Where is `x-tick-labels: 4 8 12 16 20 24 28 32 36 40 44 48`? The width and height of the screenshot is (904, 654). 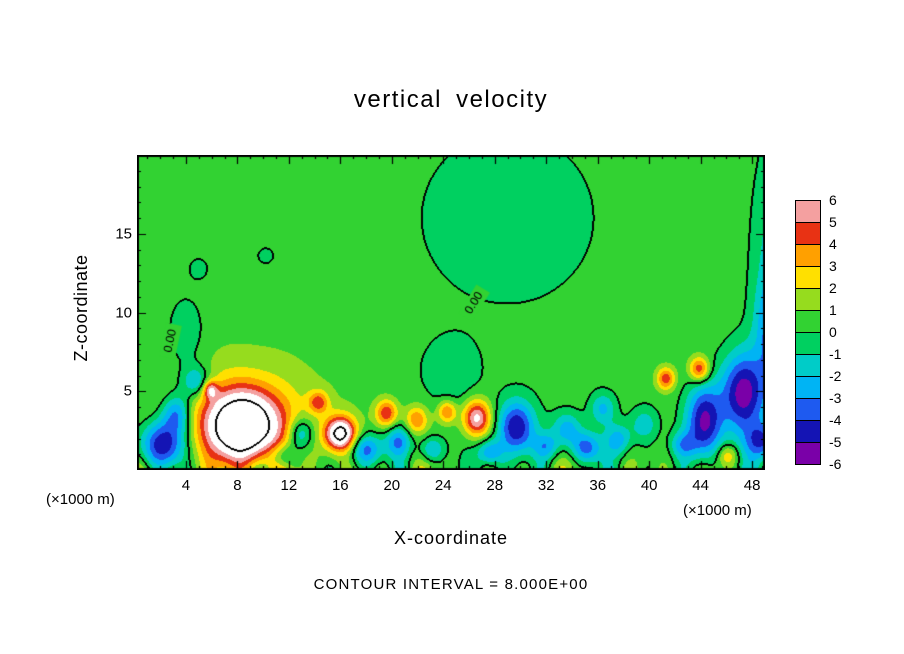 x-tick-labels: 4 8 12 16 20 24 28 32 36 40 44 48 is located at coordinates (451, 487).